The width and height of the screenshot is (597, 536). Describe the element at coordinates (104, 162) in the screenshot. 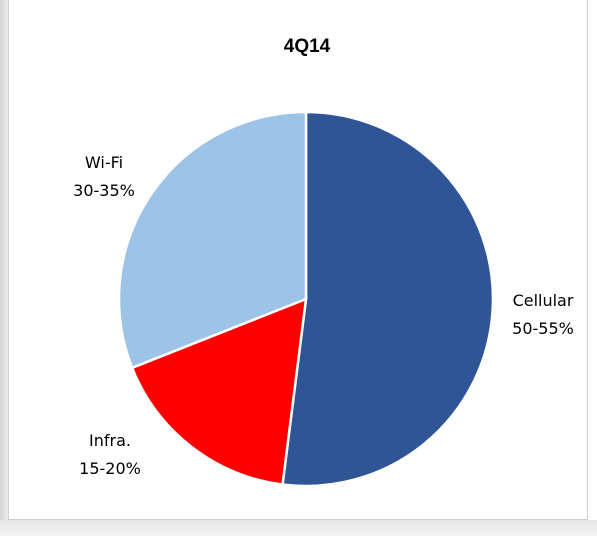

I see `slice-label-name: Wi-Fi` at that location.